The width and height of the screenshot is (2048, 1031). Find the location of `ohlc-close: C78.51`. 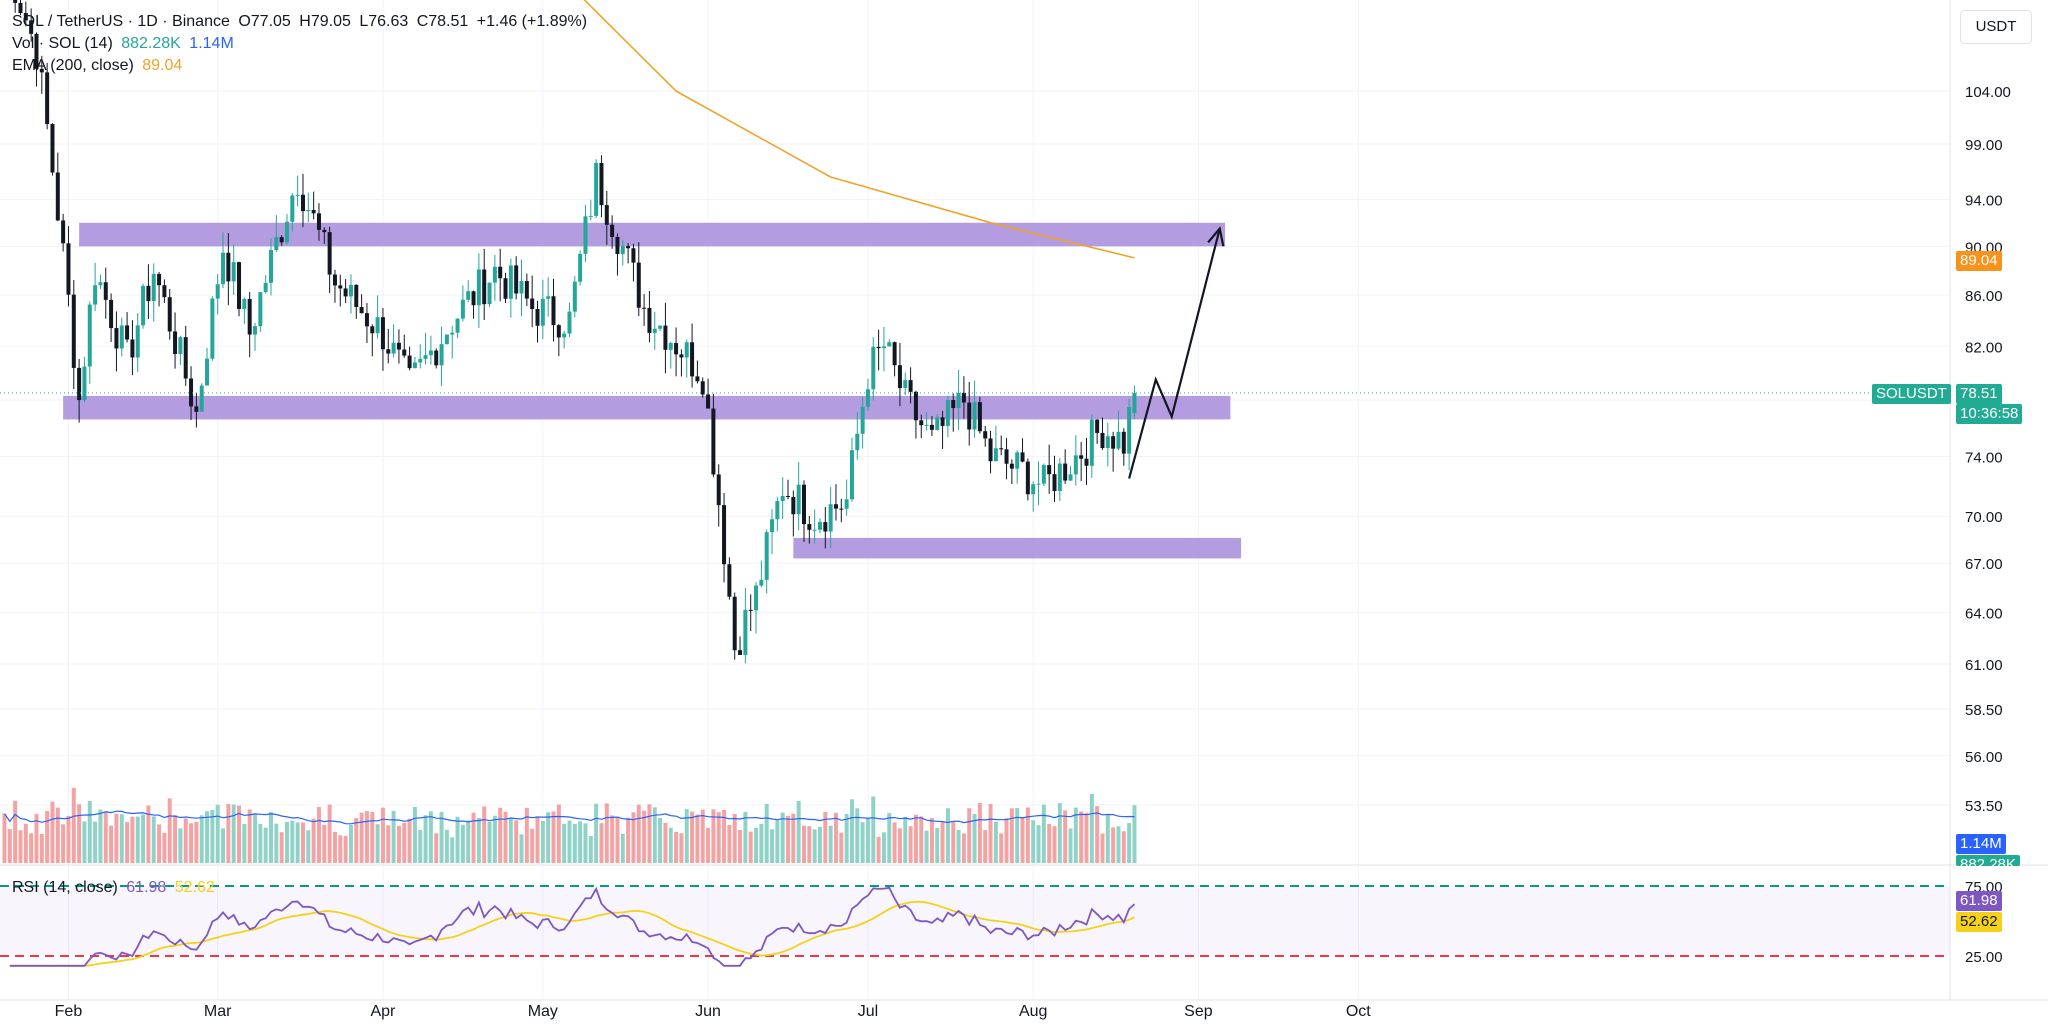

ohlc-close: C78.51 is located at coordinates (442, 21).